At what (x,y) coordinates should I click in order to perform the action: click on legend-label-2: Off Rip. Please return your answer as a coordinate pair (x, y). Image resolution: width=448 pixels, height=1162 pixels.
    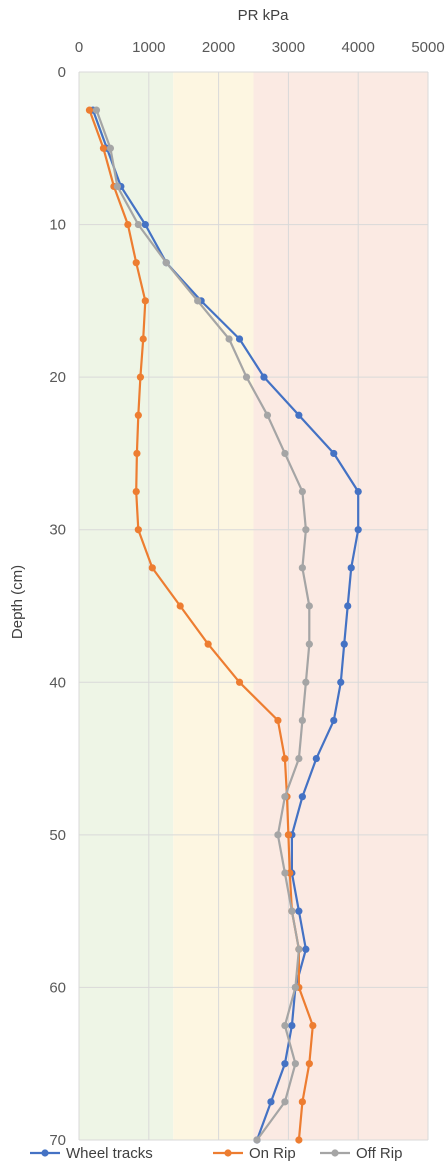
    Looking at the image, I should click on (379, 1153).